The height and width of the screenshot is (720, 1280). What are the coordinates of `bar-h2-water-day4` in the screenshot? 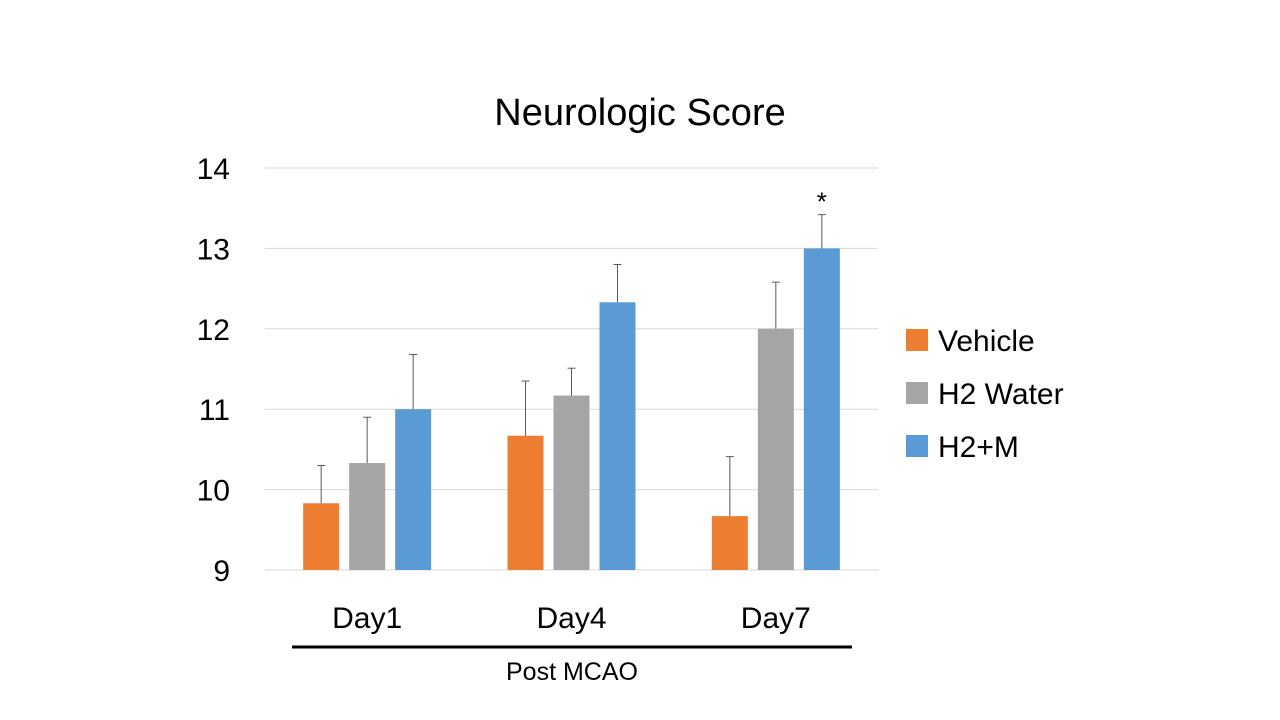 It's located at (571, 482).